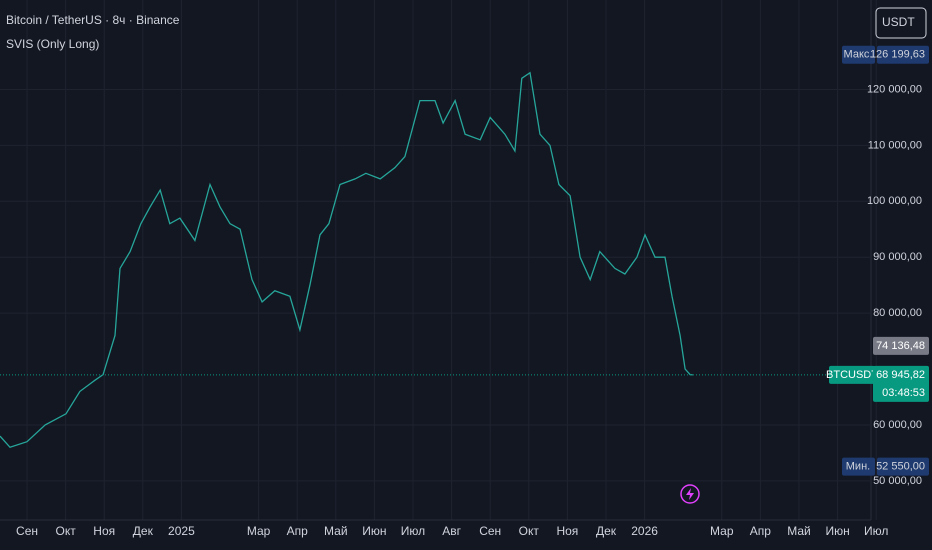  I want to click on last-price-box, so click(901, 383).